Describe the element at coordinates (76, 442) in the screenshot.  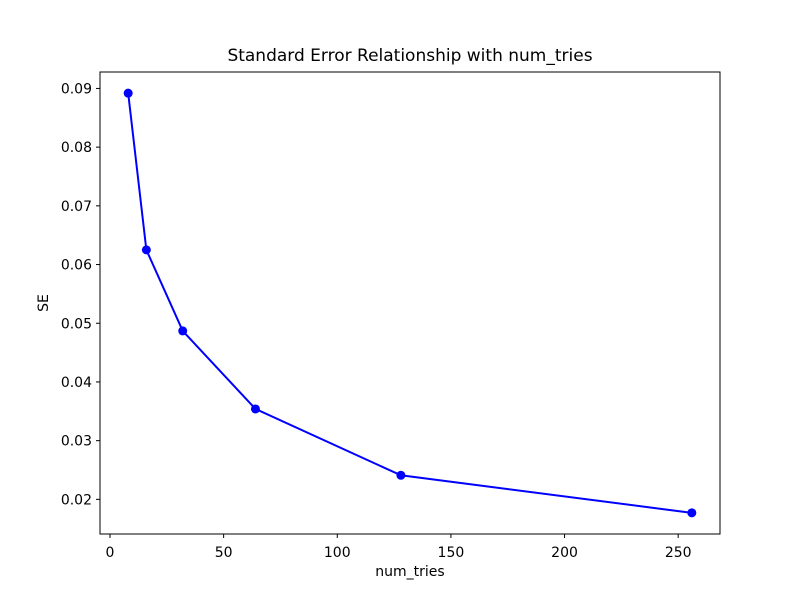
I see `y-tick-label: 0.03` at that location.